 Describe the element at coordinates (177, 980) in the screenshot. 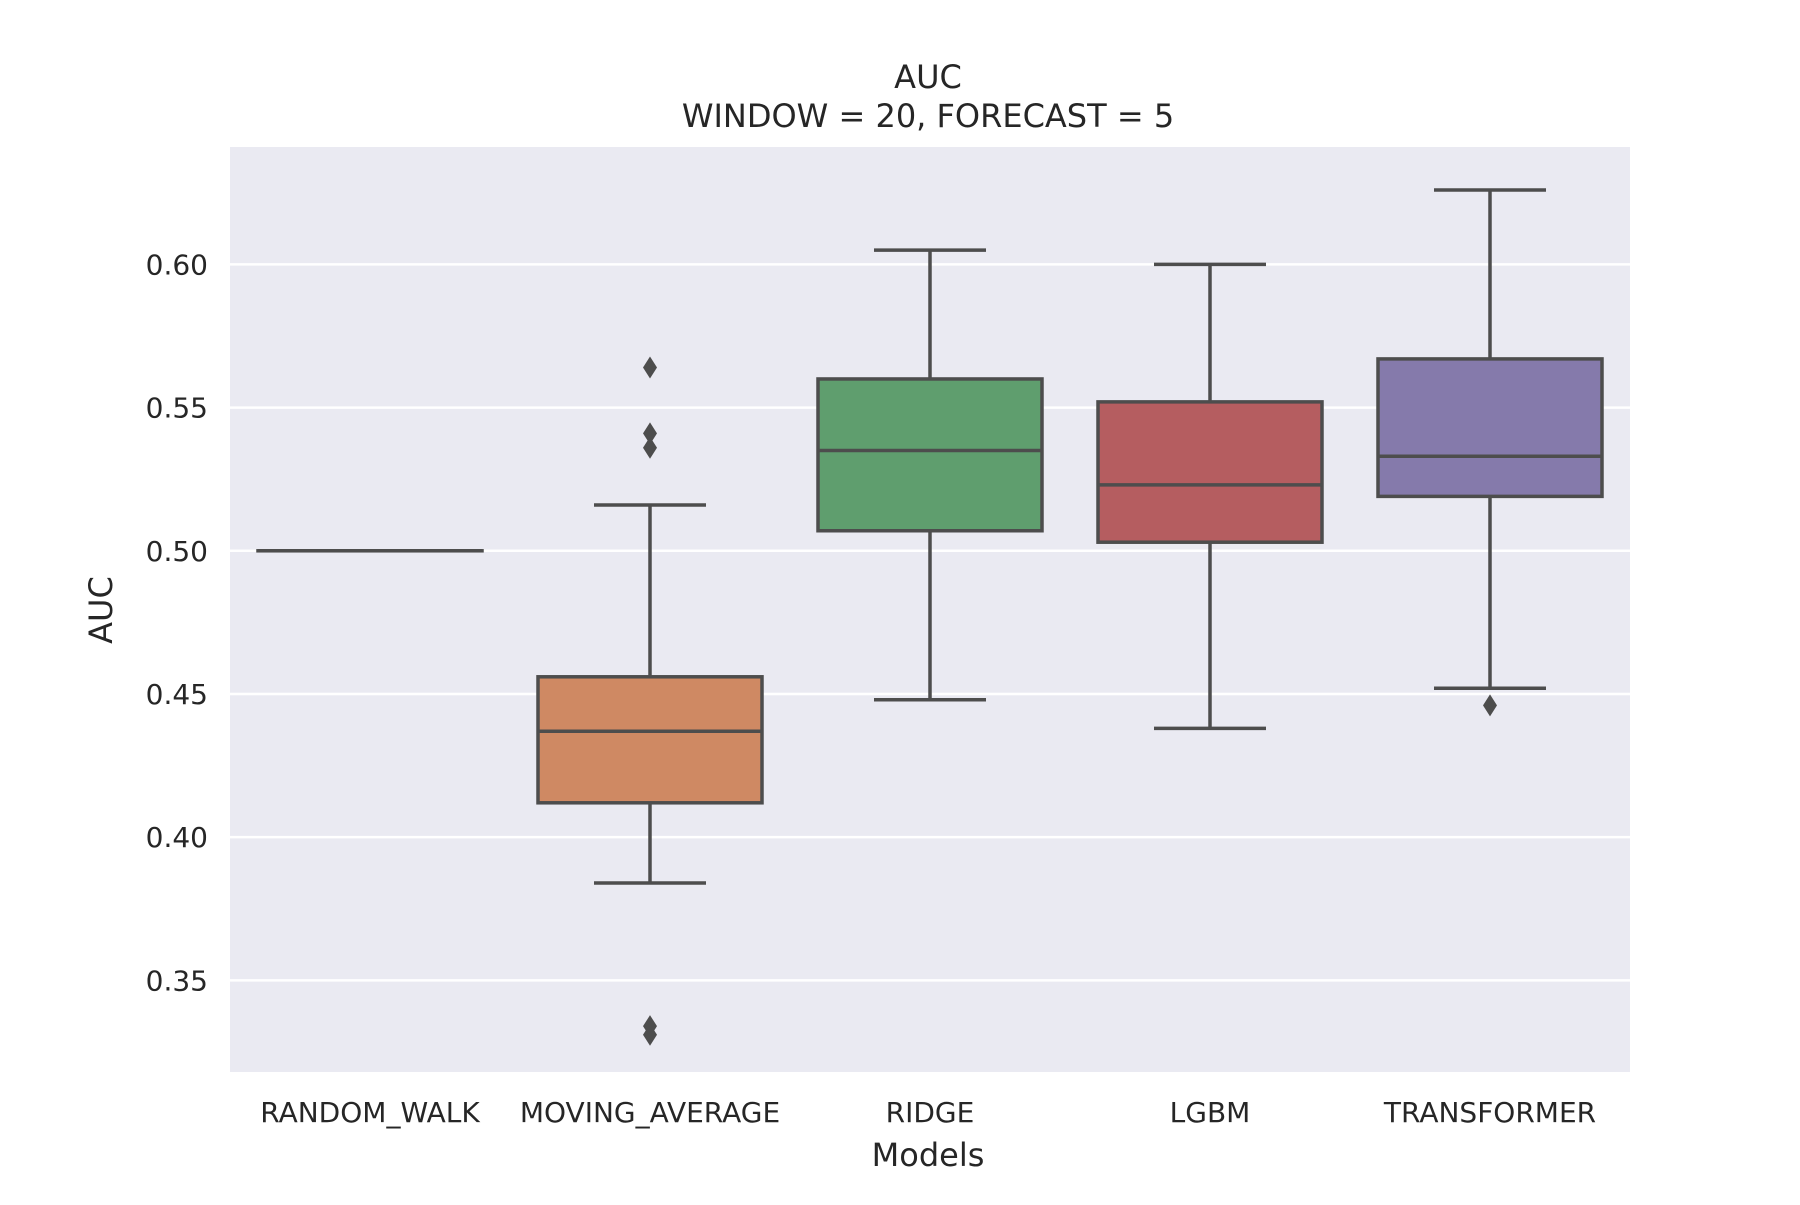

I see `y-tick-label: 0.35` at that location.